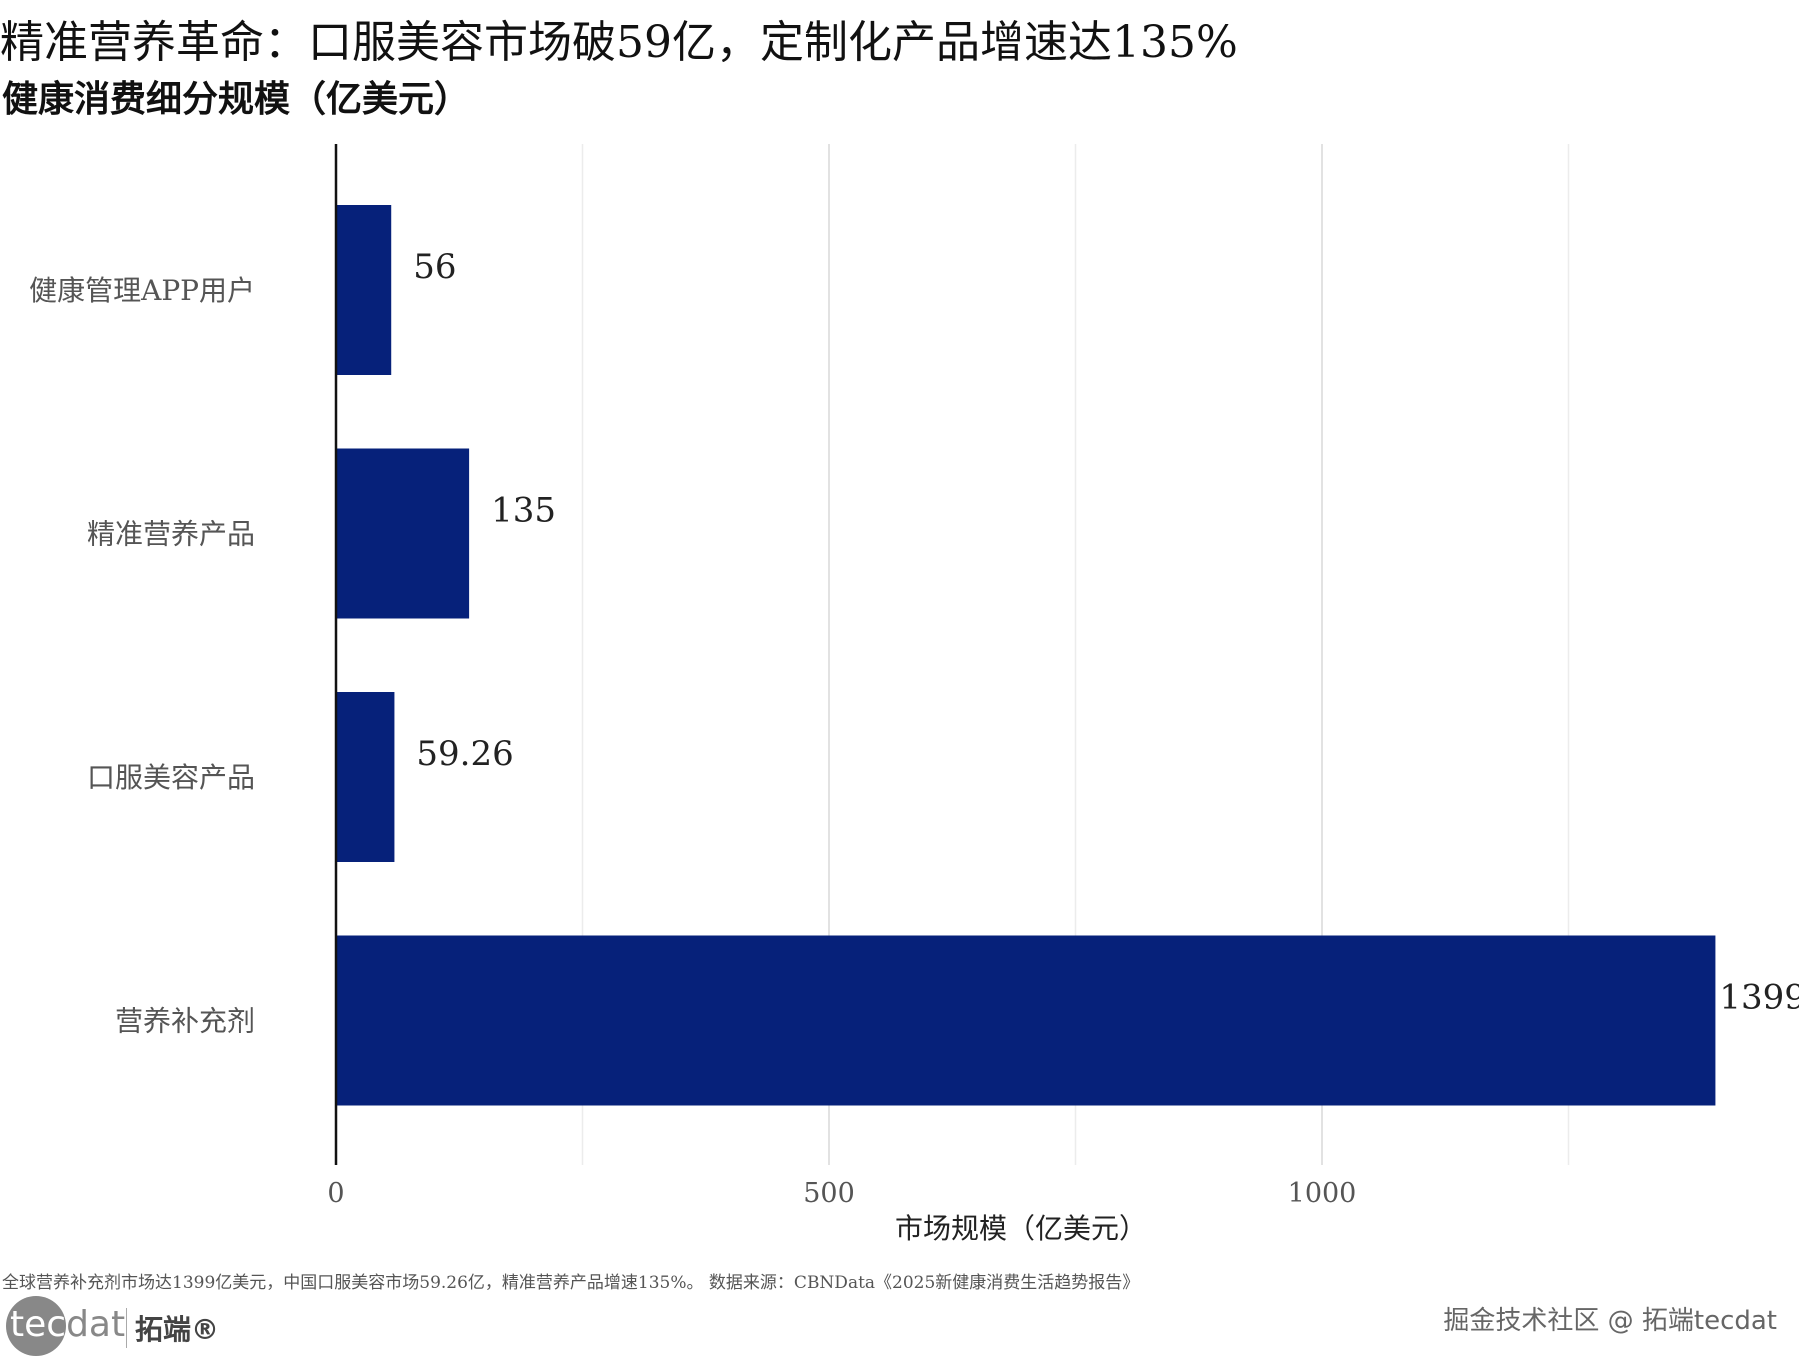 The height and width of the screenshot is (1360, 1799). Describe the element at coordinates (1021, 1228) in the screenshot. I see `x-axis-title: 市场规模（亿美元）` at that location.